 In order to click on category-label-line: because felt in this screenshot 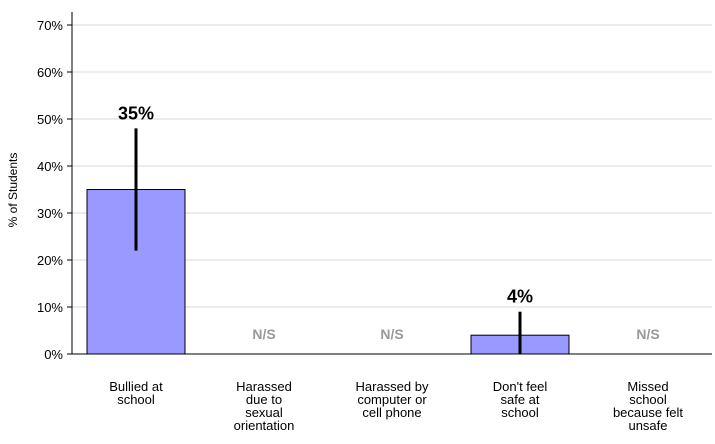, I will do `click(648, 412)`.